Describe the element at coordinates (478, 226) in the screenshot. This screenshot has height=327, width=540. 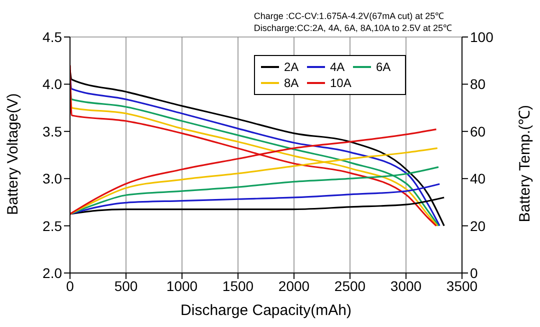
I see `y2-tick-label: 20` at that location.